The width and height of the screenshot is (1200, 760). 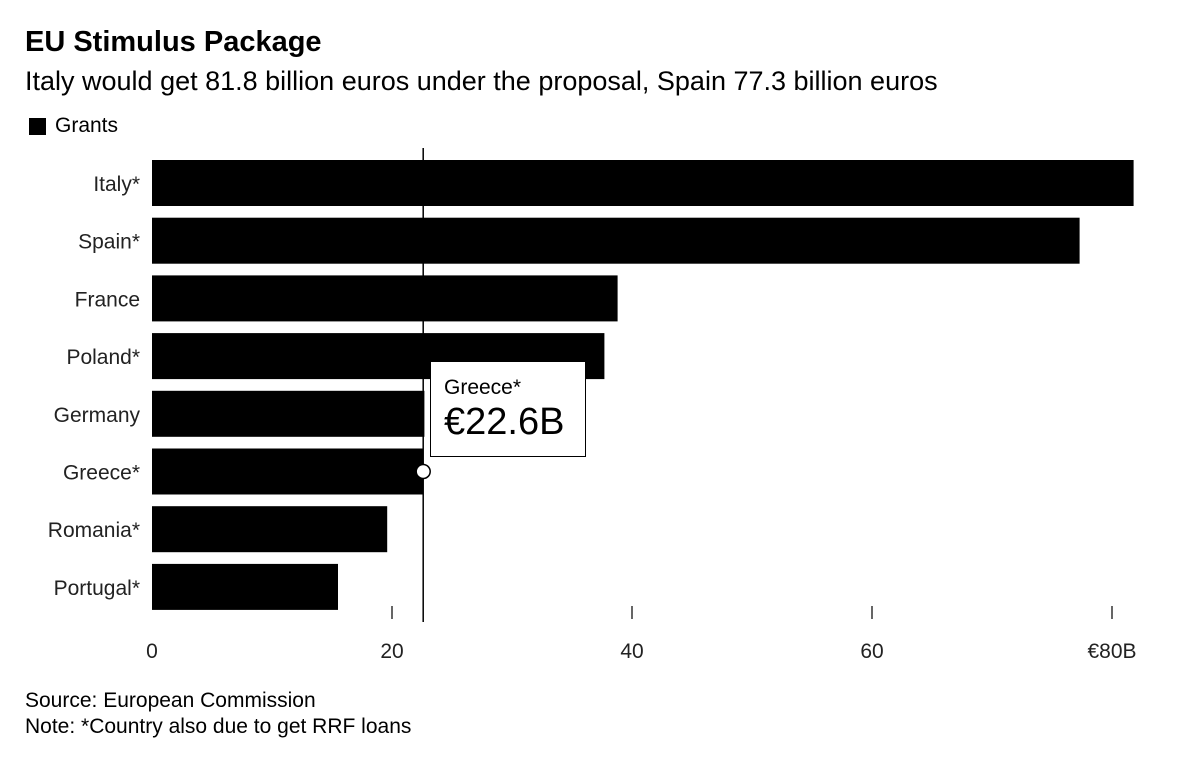 I want to click on category-label: Spain*, so click(x=109, y=242).